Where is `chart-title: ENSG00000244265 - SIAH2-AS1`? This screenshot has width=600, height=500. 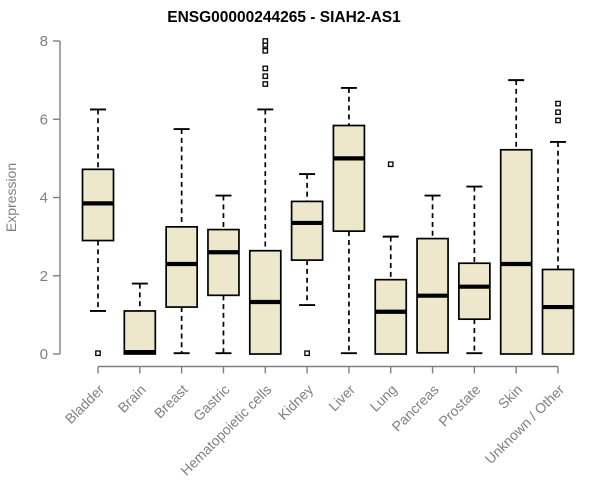 chart-title: ENSG00000244265 - SIAH2-AS1 is located at coordinates (284, 17).